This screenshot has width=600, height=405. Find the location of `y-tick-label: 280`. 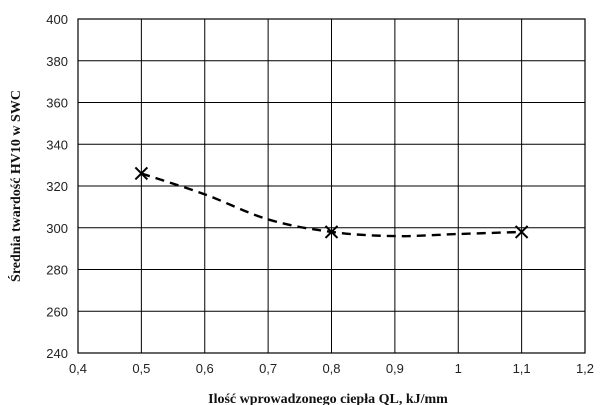

y-tick-label: 280 is located at coordinates (57, 270).